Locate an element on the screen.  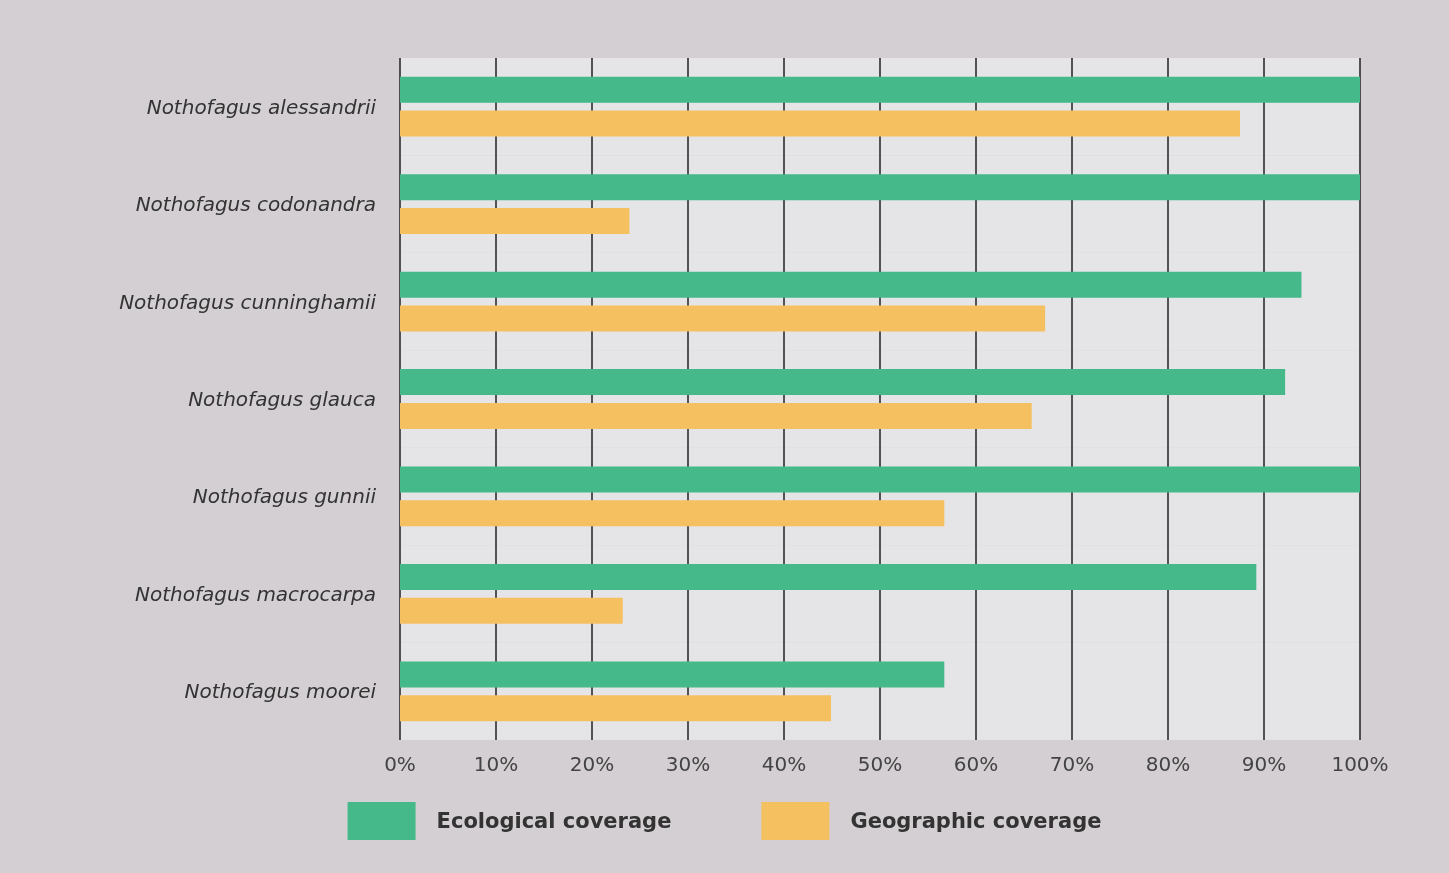
x-tick-label: 70% is located at coordinates (1072, 764).